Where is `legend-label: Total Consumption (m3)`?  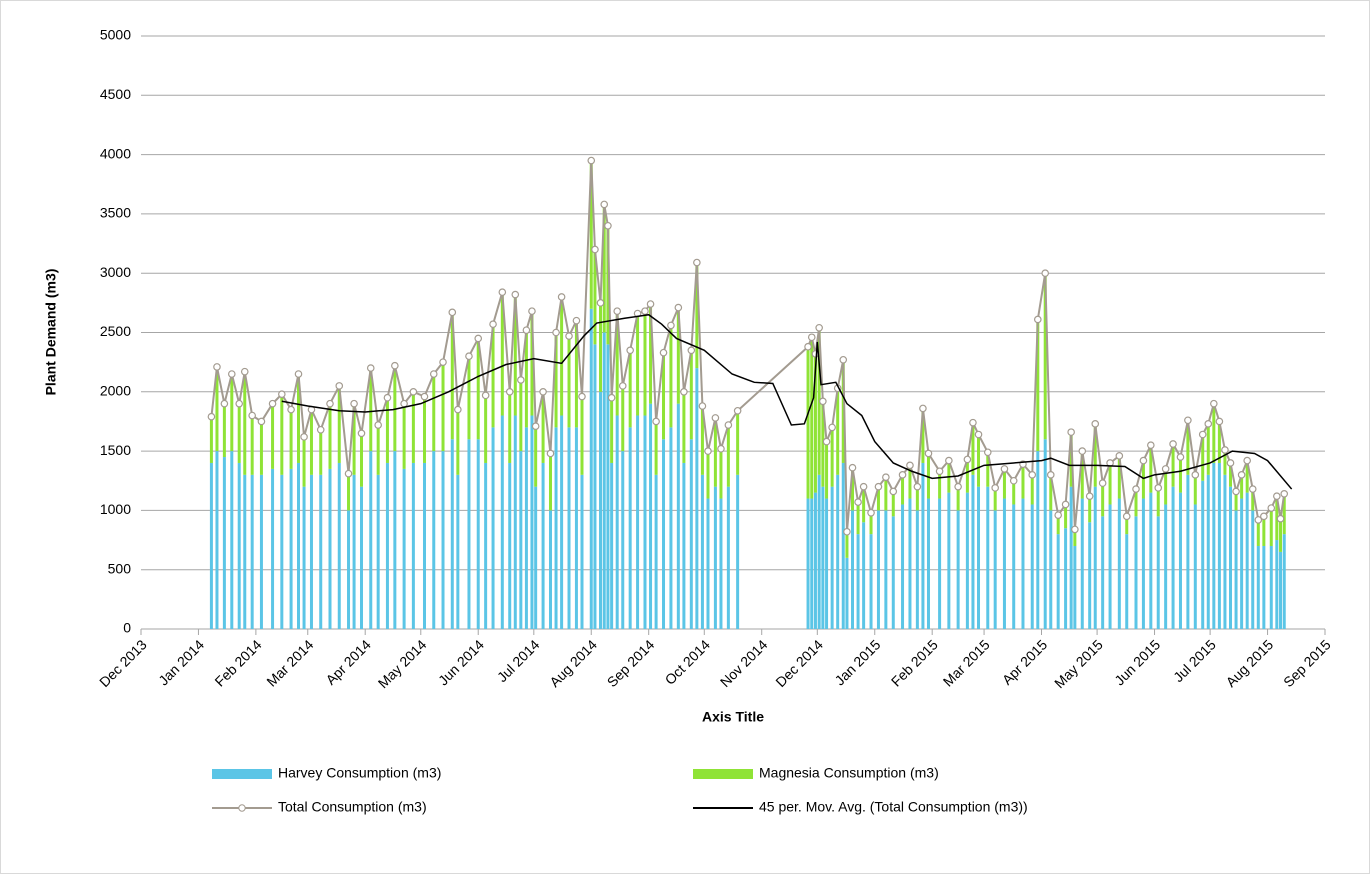 legend-label: Total Consumption (m3) is located at coordinates (352, 807).